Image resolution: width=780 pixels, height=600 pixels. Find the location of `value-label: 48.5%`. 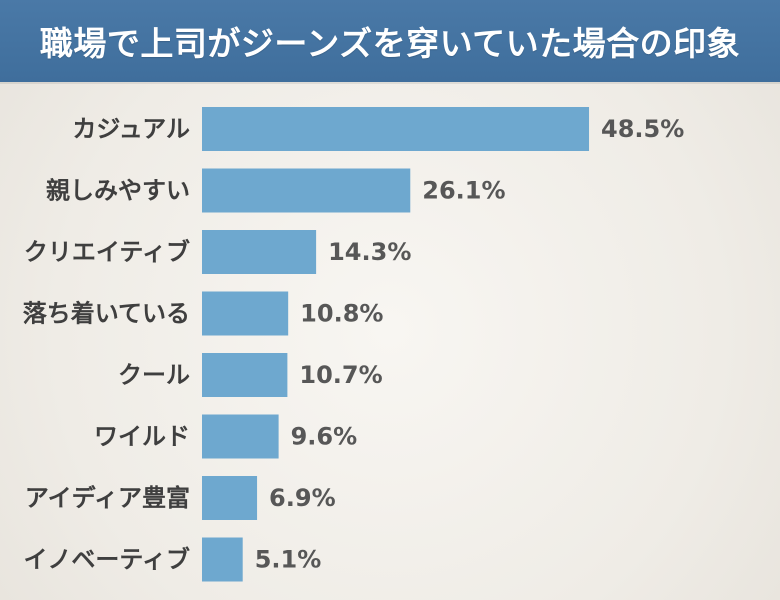

value-label: 48.5% is located at coordinates (642, 129).